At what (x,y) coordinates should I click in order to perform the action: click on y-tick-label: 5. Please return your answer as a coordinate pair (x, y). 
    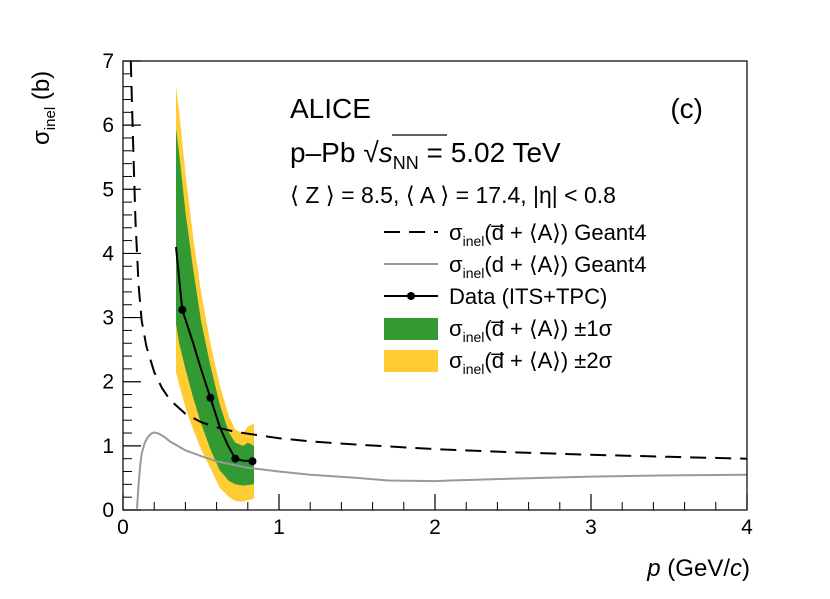
    Looking at the image, I should click on (108, 189).